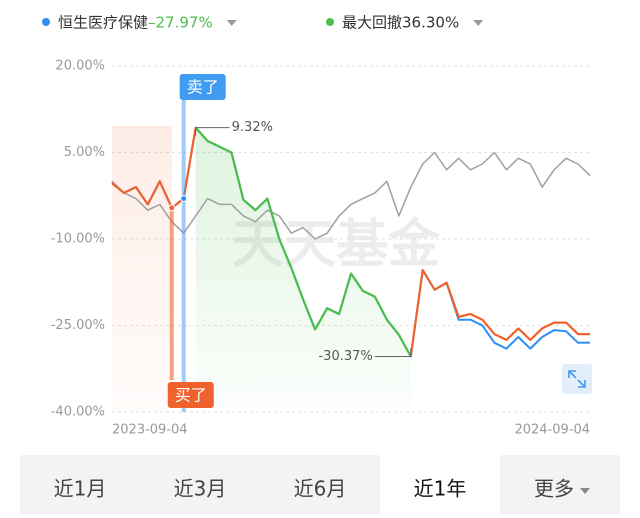 This screenshot has width=640, height=518. What do you see at coordinates (252, 127) in the screenshot?
I see `peak-label: 9.32%` at bounding box center [252, 127].